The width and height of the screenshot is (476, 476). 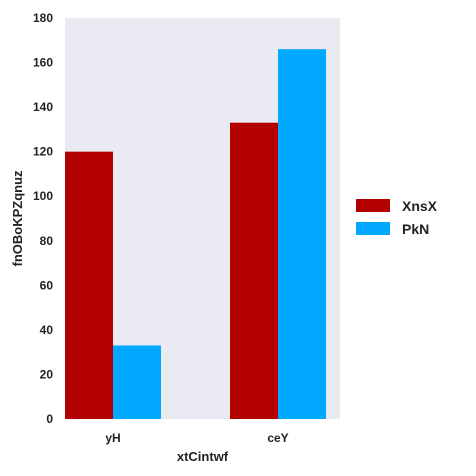 I want to click on x-axis-ticks: yH ceY, so click(x=196, y=438).